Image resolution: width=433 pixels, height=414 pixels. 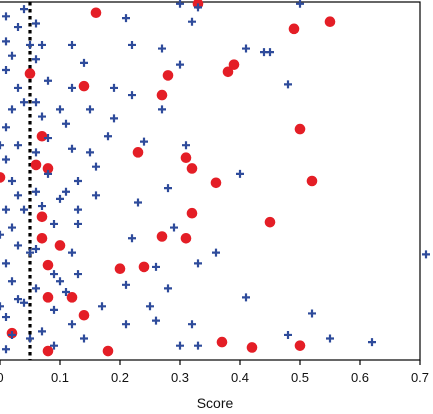 What do you see at coordinates (180, 377) in the screenshot?
I see `x-tick-label: 0.3` at bounding box center [180, 377].